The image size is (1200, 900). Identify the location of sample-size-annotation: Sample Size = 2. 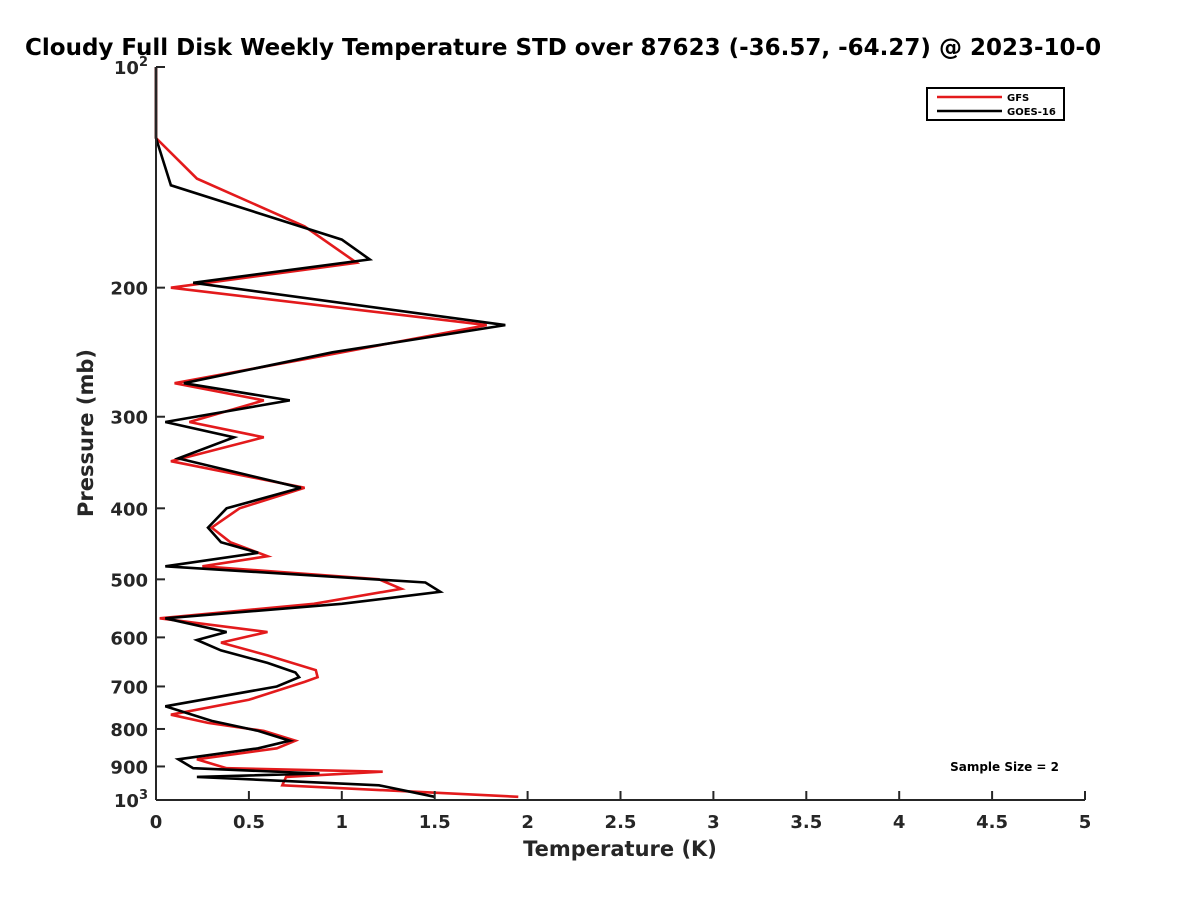
(1004, 767).